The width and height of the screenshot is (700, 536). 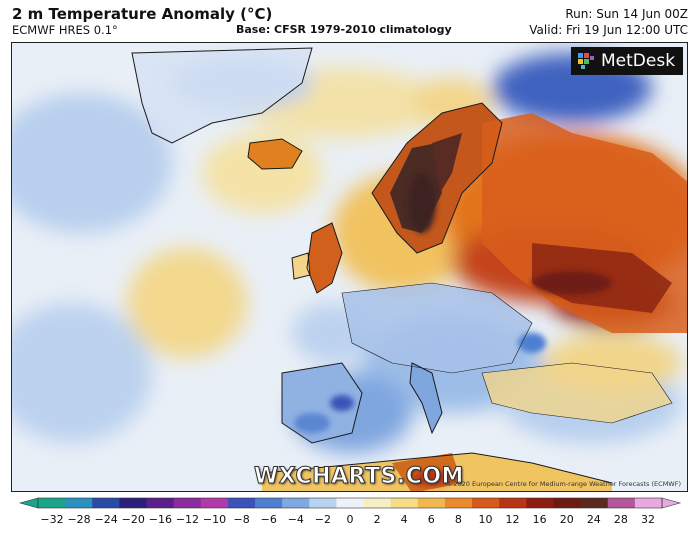 I want to click on colorbar-tick-label: 16, so click(x=539, y=519).